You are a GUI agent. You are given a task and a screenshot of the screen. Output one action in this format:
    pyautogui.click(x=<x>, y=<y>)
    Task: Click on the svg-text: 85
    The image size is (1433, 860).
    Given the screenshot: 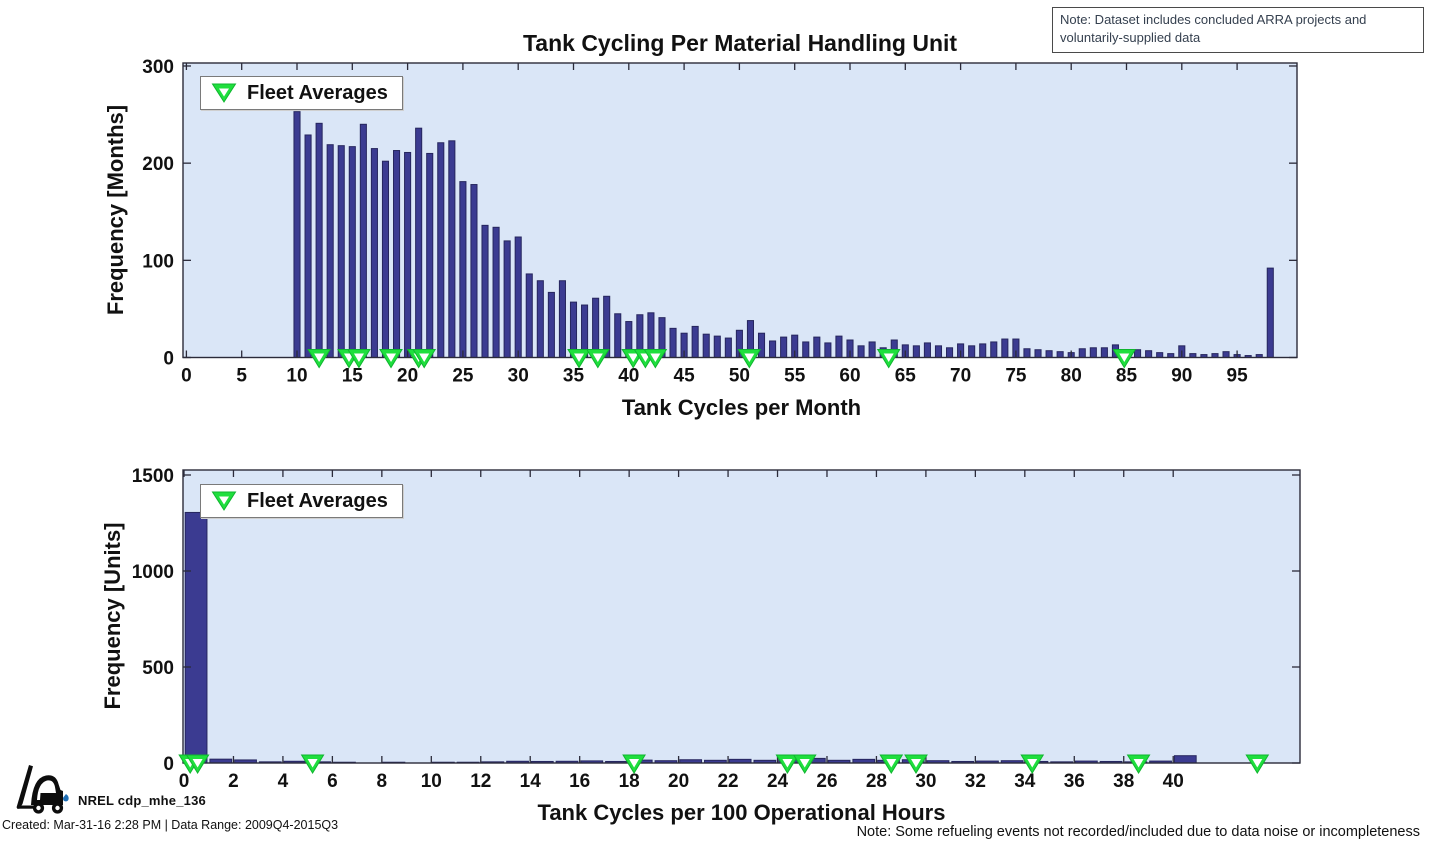 What is the action you would take?
    pyautogui.click(x=1127, y=376)
    